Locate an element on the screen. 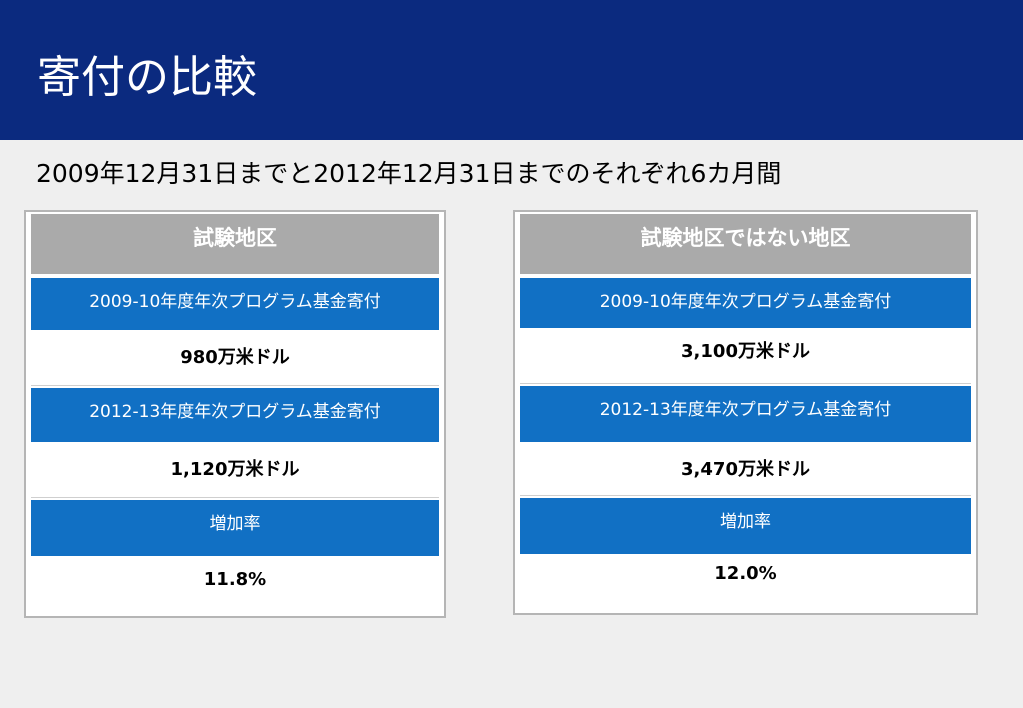  row-value: 11.8% is located at coordinates (235, 584).